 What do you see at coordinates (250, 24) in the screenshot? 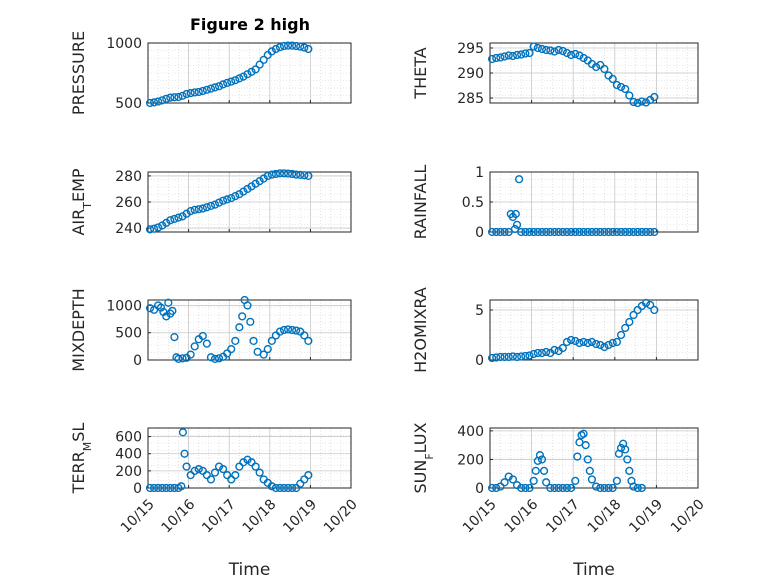
I see `figure-title: Figure 2 high` at bounding box center [250, 24].